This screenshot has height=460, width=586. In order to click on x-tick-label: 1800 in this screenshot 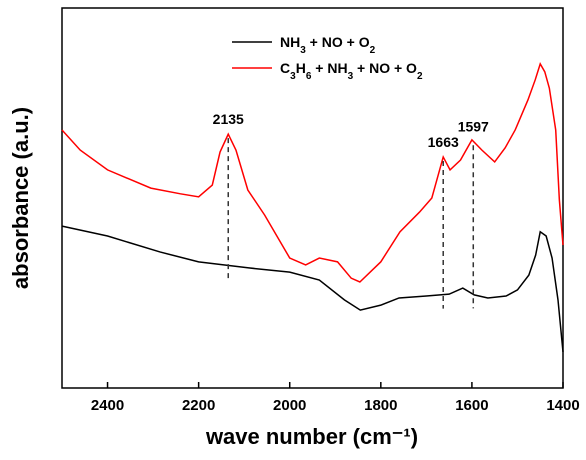, I will do `click(380, 405)`.